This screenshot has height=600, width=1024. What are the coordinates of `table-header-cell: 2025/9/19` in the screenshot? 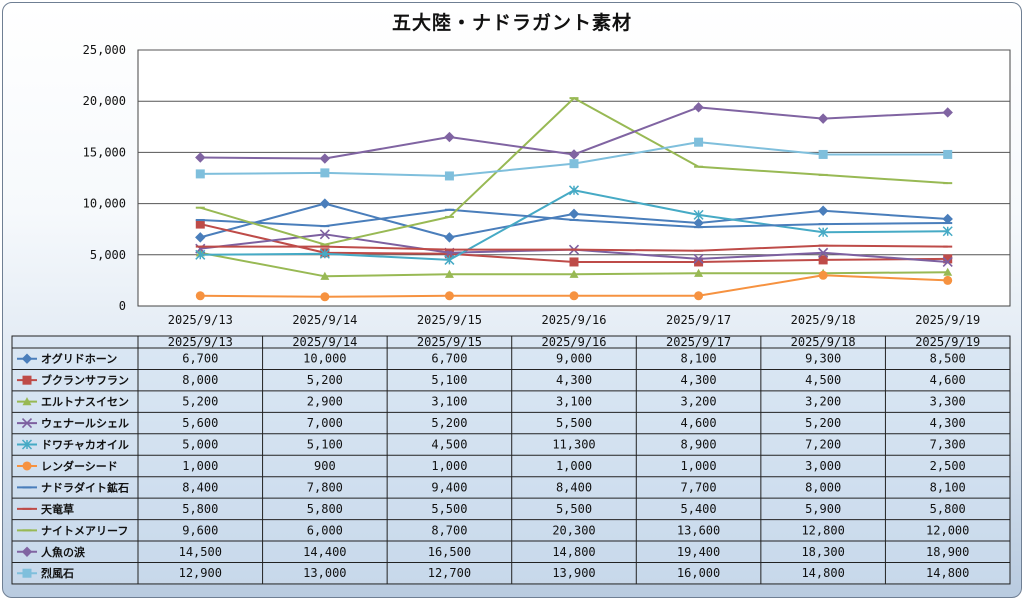 It's located at (947, 342).